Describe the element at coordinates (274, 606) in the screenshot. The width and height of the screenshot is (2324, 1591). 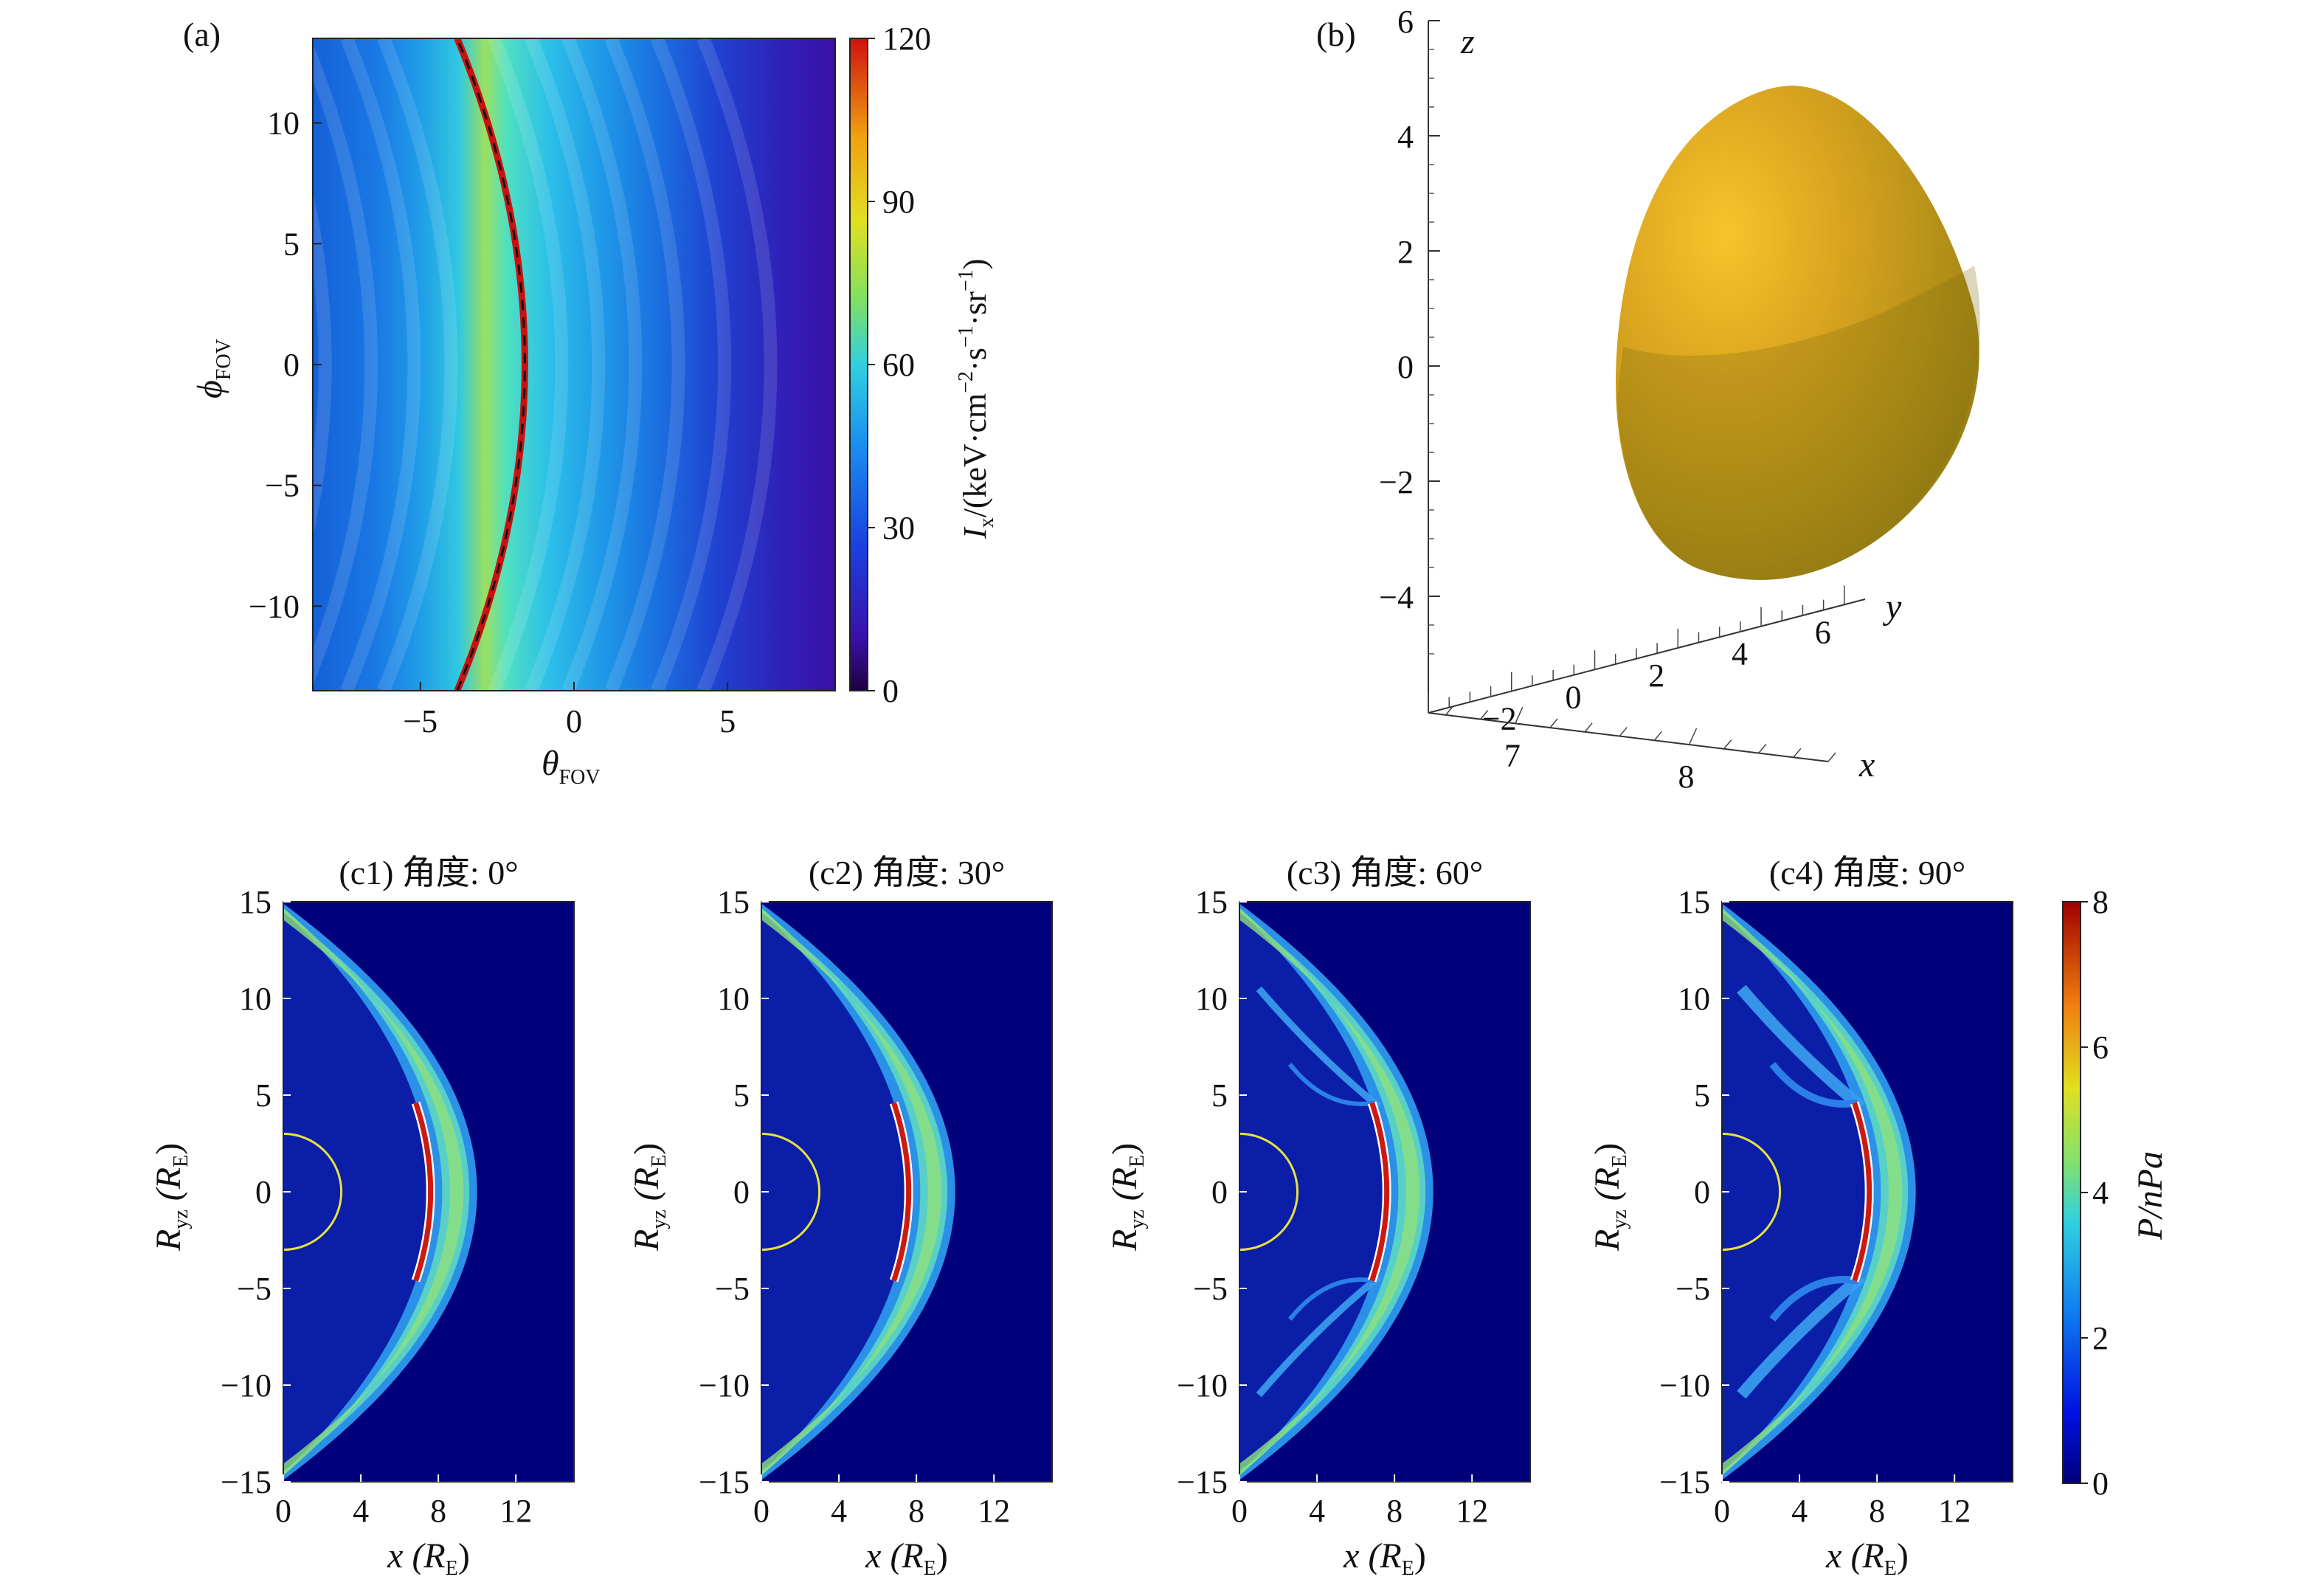
I see `panel-a-y-tick-label: −10` at that location.